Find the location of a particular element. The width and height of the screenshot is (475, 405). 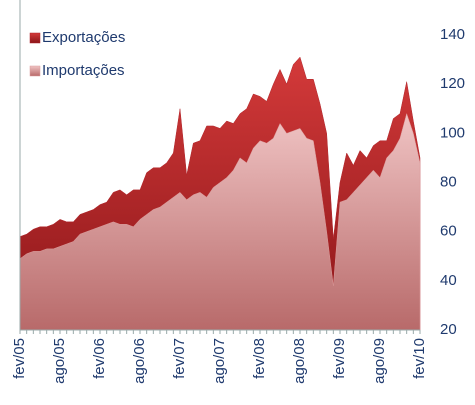

legend-label: Exportações is located at coordinates (83, 37).